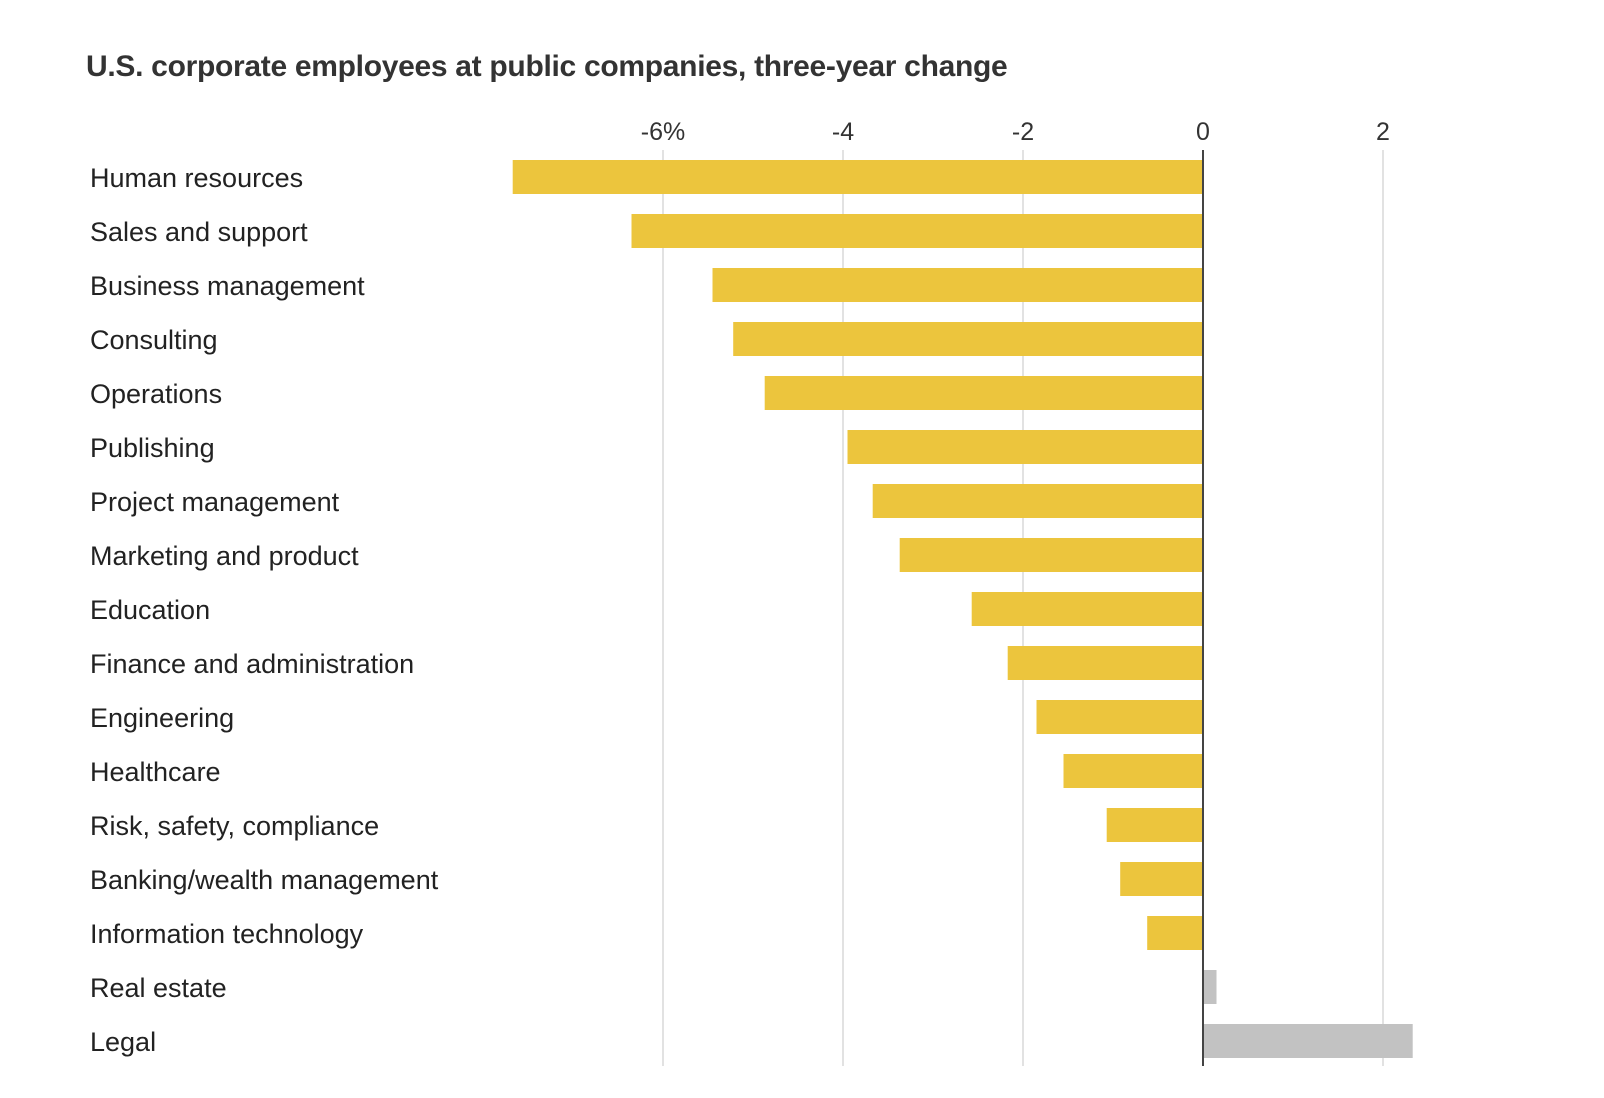 The width and height of the screenshot is (1604, 1098). Describe the element at coordinates (152, 448) in the screenshot. I see `category-label: Publishing` at that location.